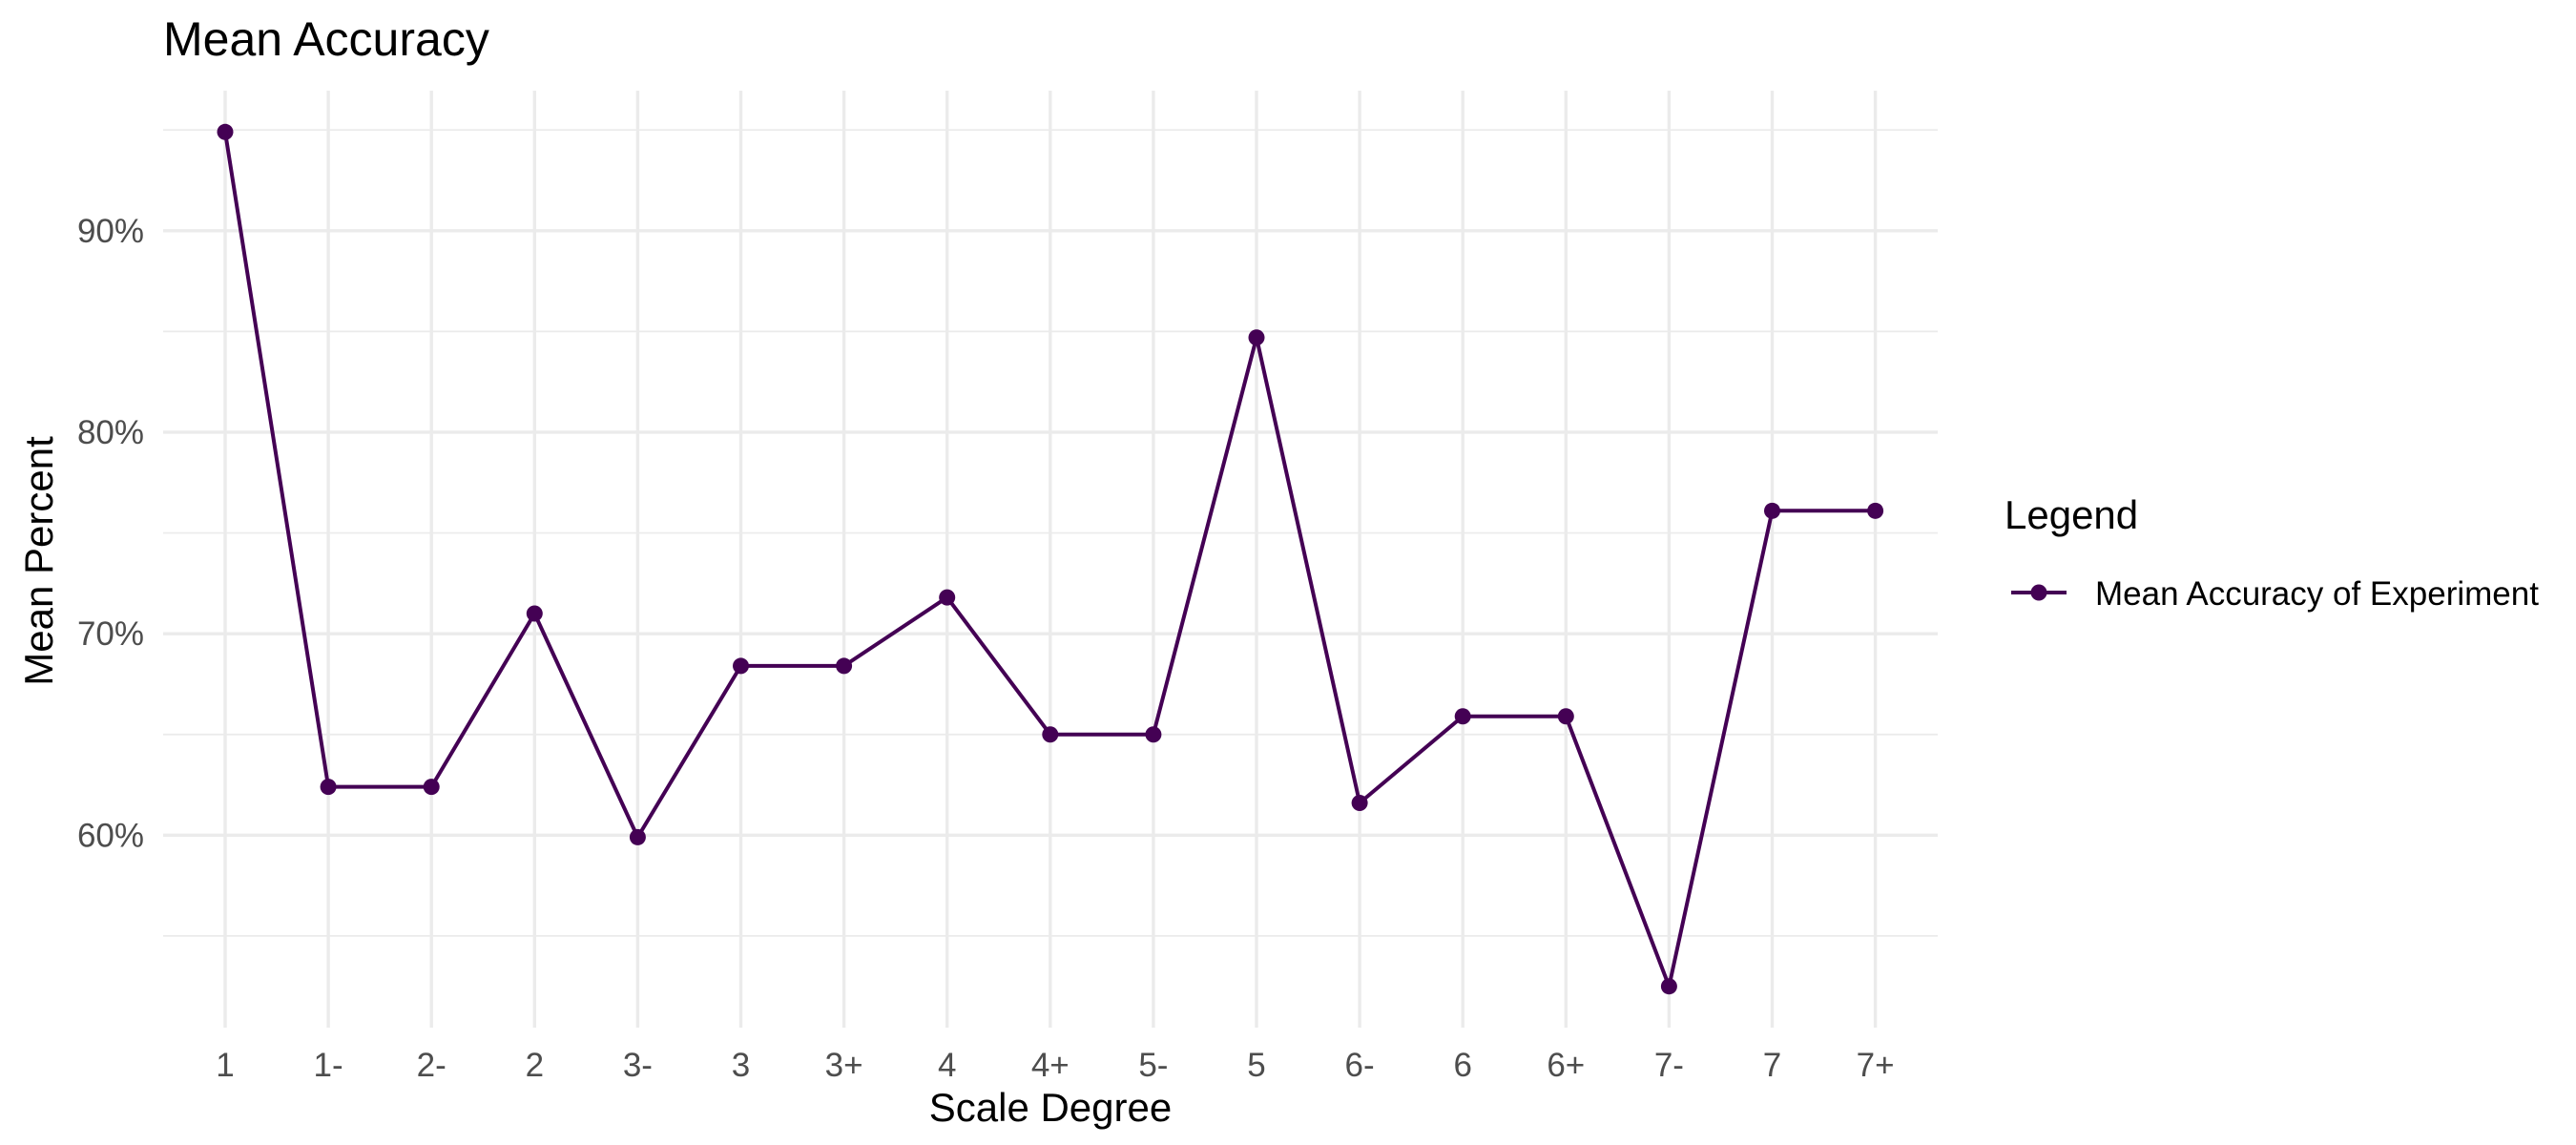 The width and height of the screenshot is (2576, 1145). I want to click on x-tick-label: 6, so click(1462, 1065).